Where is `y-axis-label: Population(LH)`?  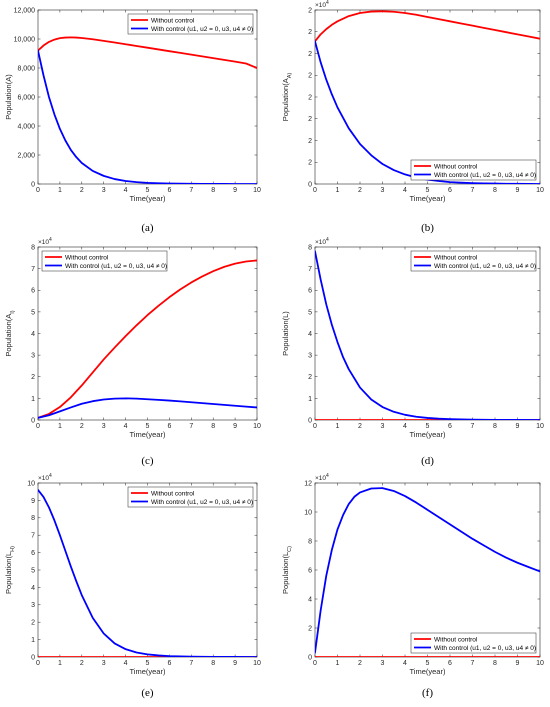 y-axis-label: Population(LH) is located at coordinates (10, 570).